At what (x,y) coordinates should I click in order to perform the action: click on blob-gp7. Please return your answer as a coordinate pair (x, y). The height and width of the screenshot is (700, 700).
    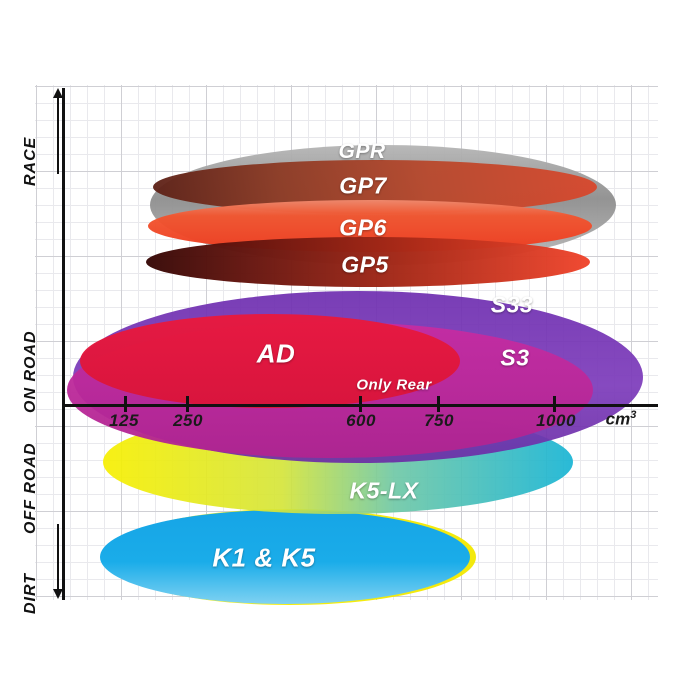
    Looking at the image, I should click on (375, 187).